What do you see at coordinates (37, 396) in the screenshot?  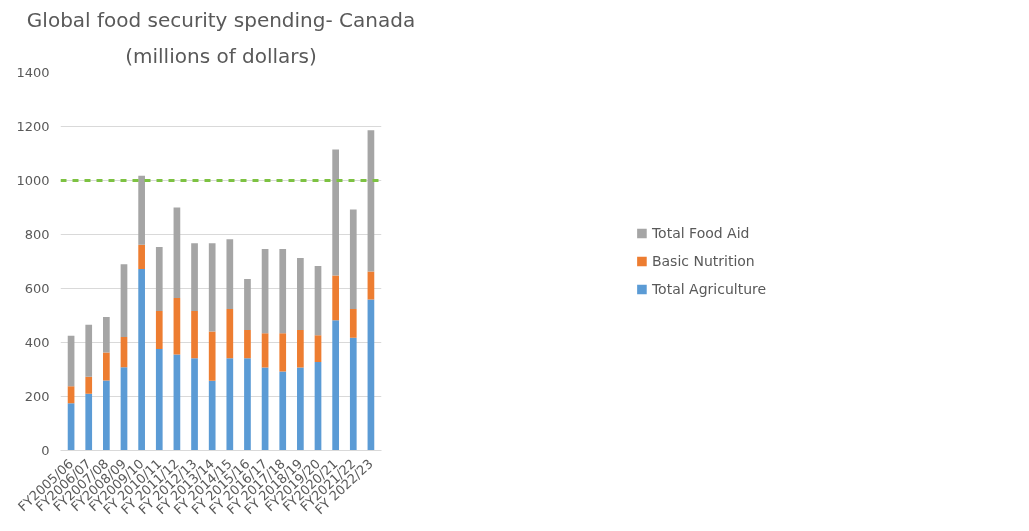 I see `y-tick-label: 200` at bounding box center [37, 396].